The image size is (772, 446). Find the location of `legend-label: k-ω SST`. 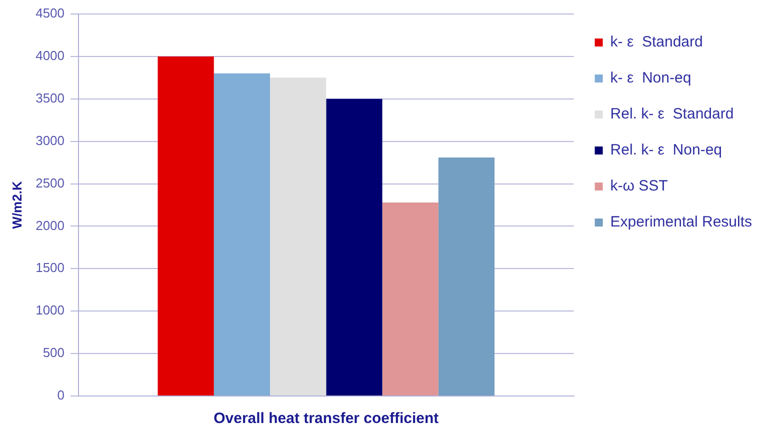

legend-label: k-ω SST is located at coordinates (639, 186).